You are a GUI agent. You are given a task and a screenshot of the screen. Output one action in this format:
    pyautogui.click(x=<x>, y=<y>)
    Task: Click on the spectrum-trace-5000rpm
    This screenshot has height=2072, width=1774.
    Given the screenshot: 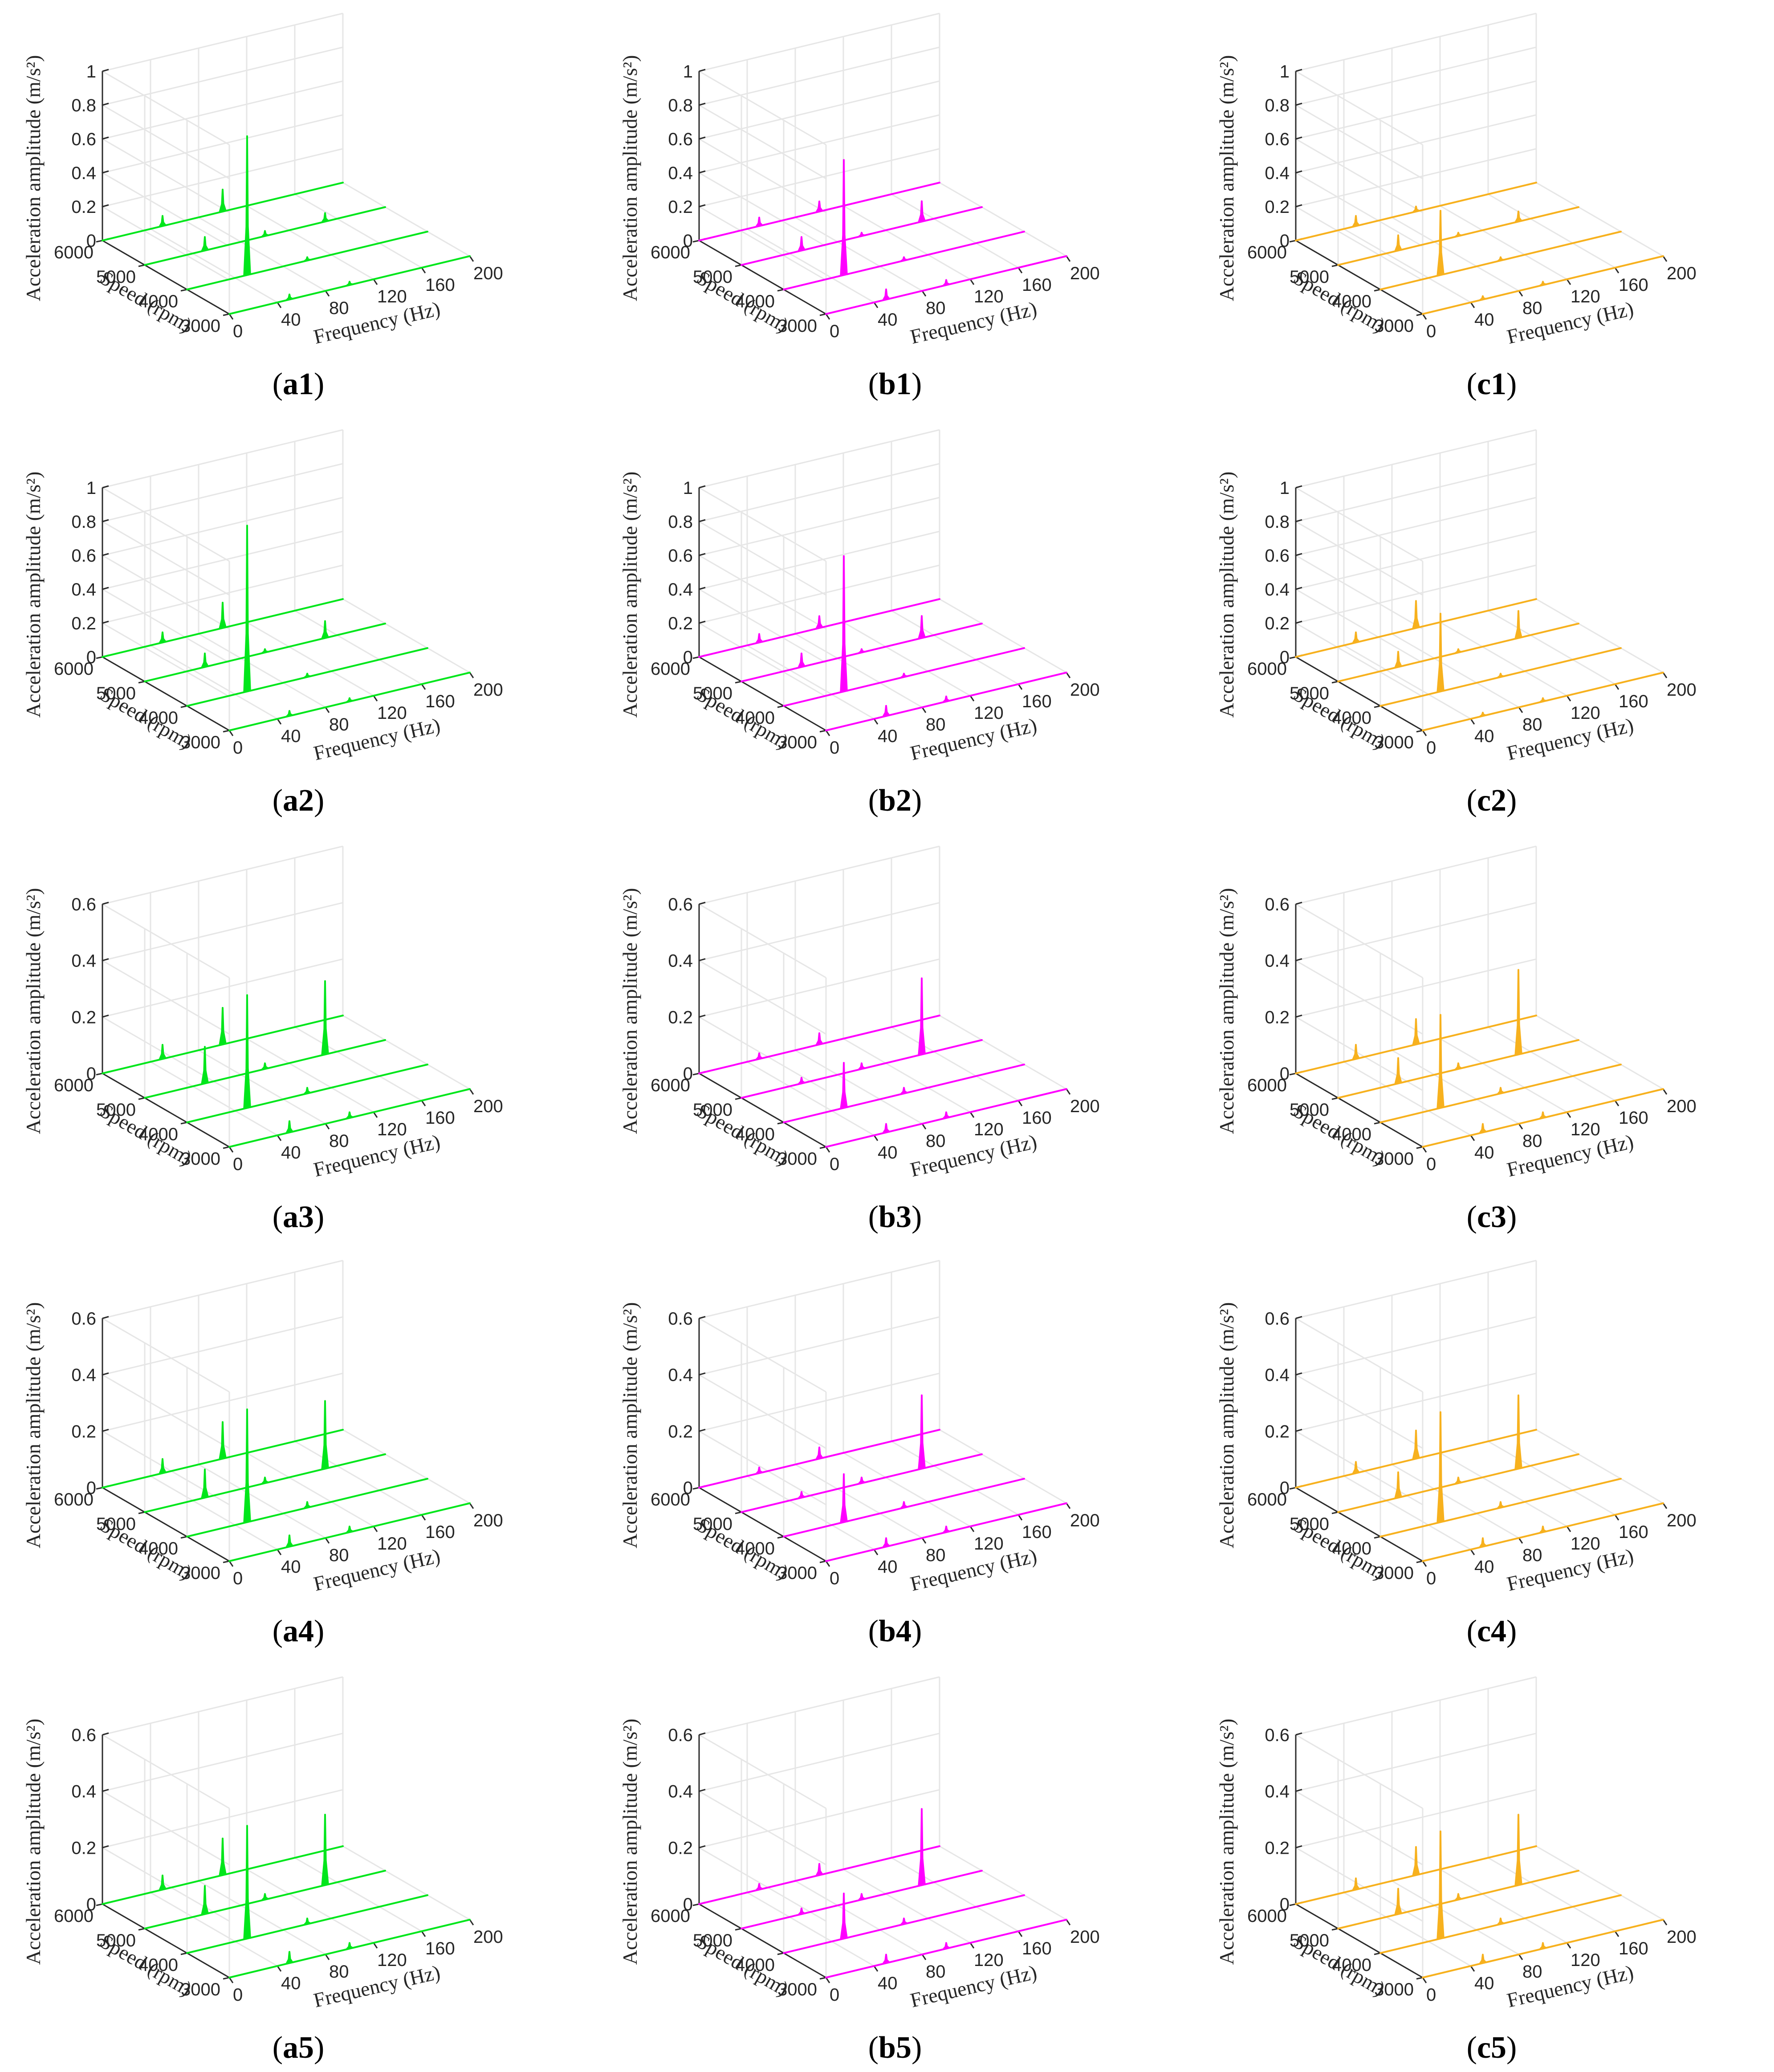 What is the action you would take?
    pyautogui.click(x=862, y=1453)
    